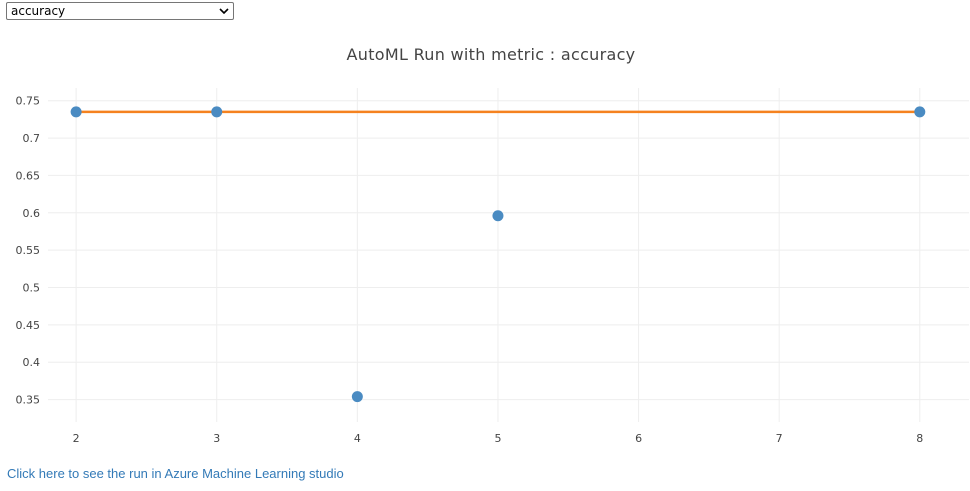 This screenshot has width=970, height=491. Describe the element at coordinates (32, 288) in the screenshot. I see `y-tick-label: 0.5` at that location.